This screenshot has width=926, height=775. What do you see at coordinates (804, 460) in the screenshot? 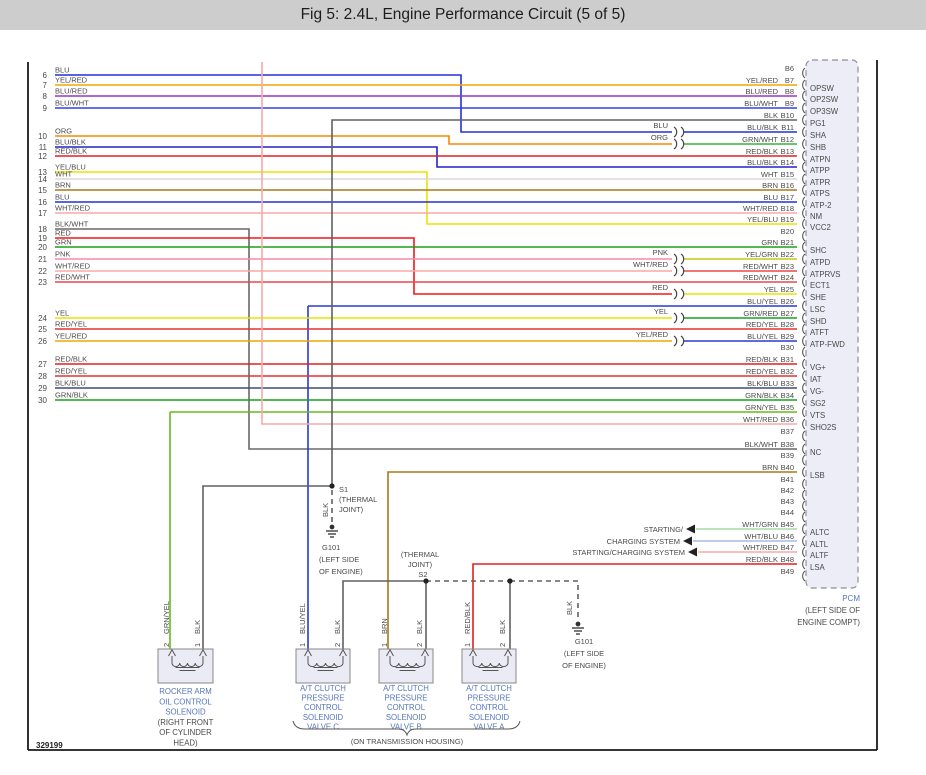
I see `pcm-pin-bracket-B39` at bounding box center [804, 460].